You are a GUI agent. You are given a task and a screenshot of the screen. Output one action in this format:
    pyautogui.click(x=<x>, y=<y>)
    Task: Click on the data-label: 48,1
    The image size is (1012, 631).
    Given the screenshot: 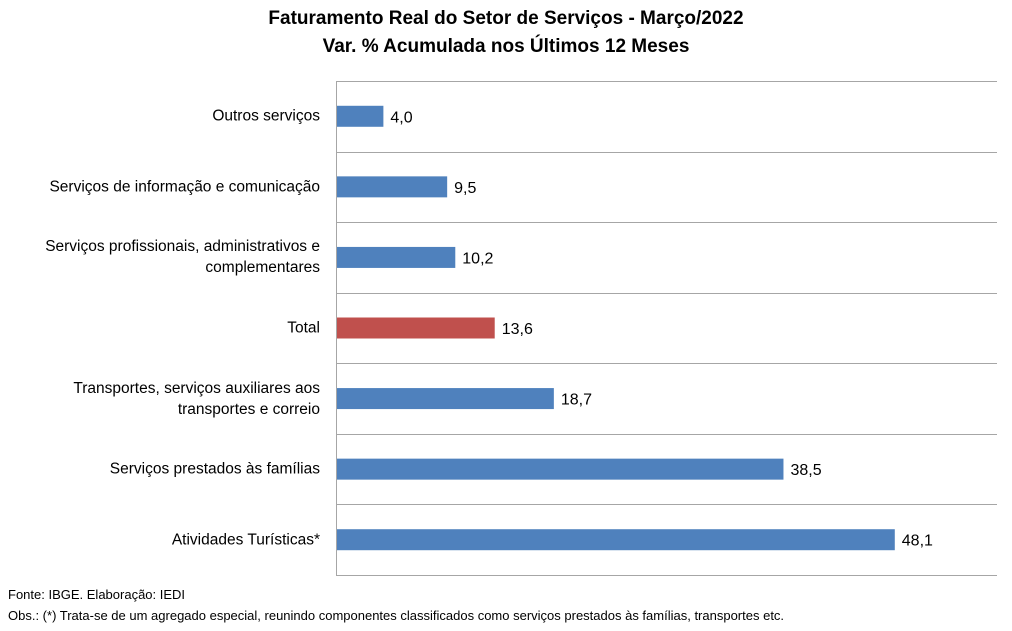 What is the action you would take?
    pyautogui.click(x=917, y=541)
    